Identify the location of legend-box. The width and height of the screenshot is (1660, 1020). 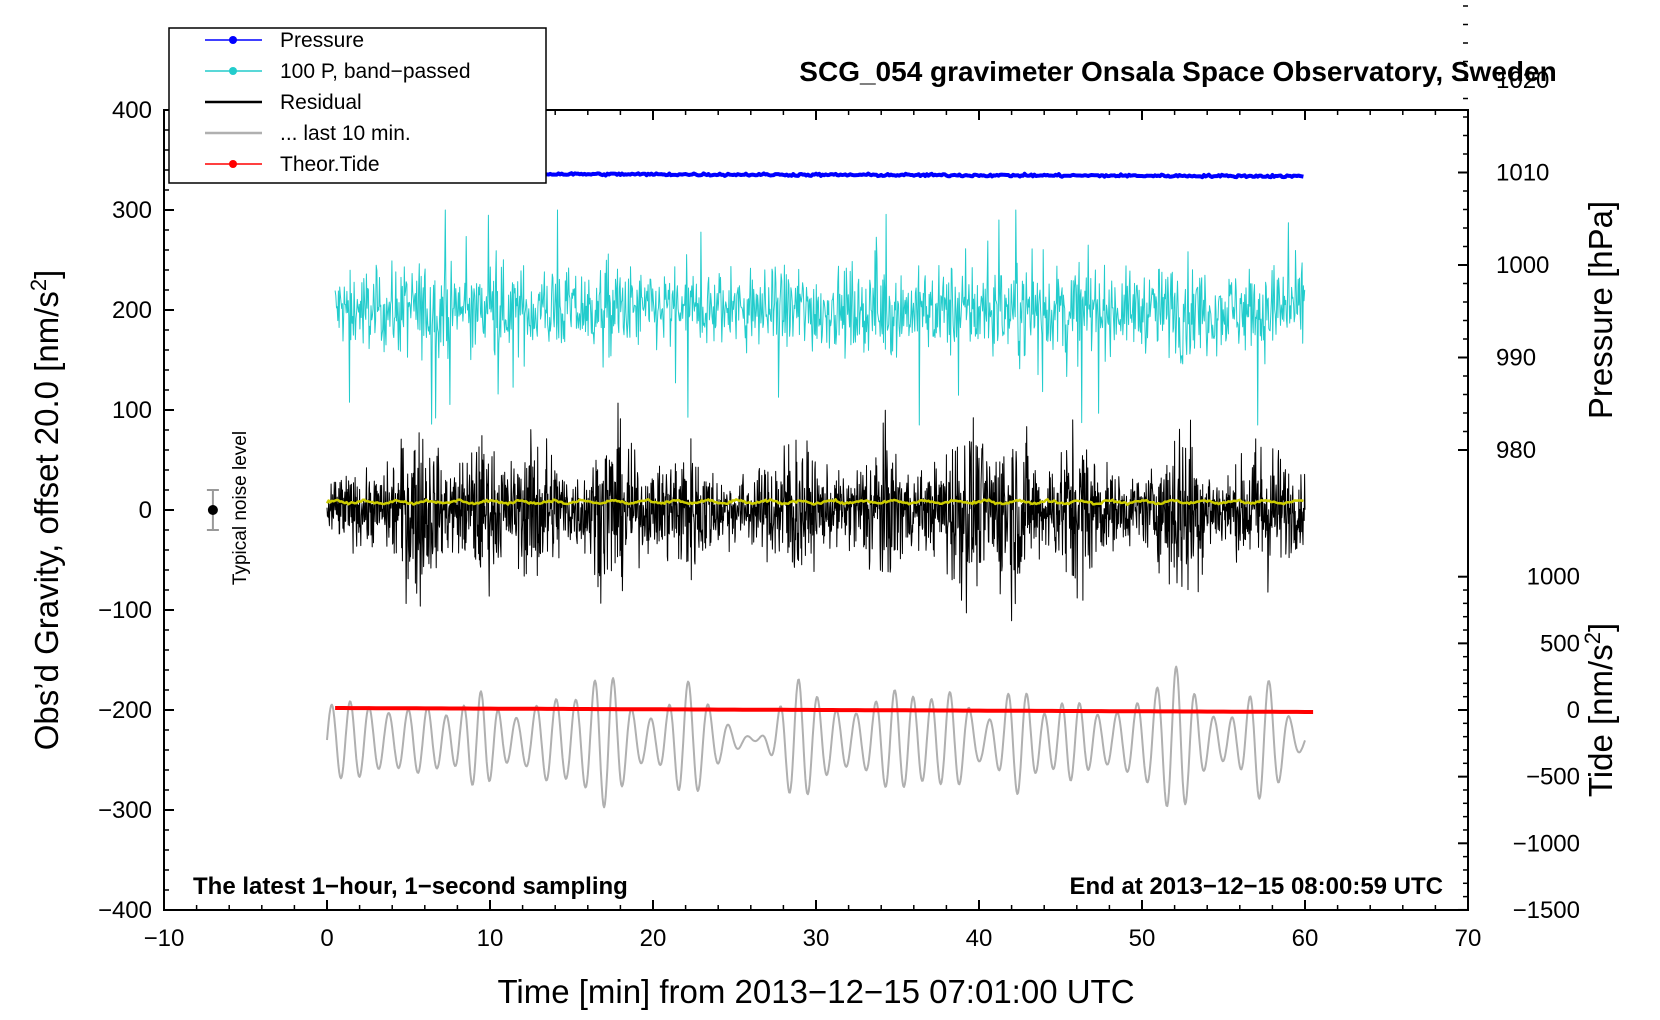
(357, 105).